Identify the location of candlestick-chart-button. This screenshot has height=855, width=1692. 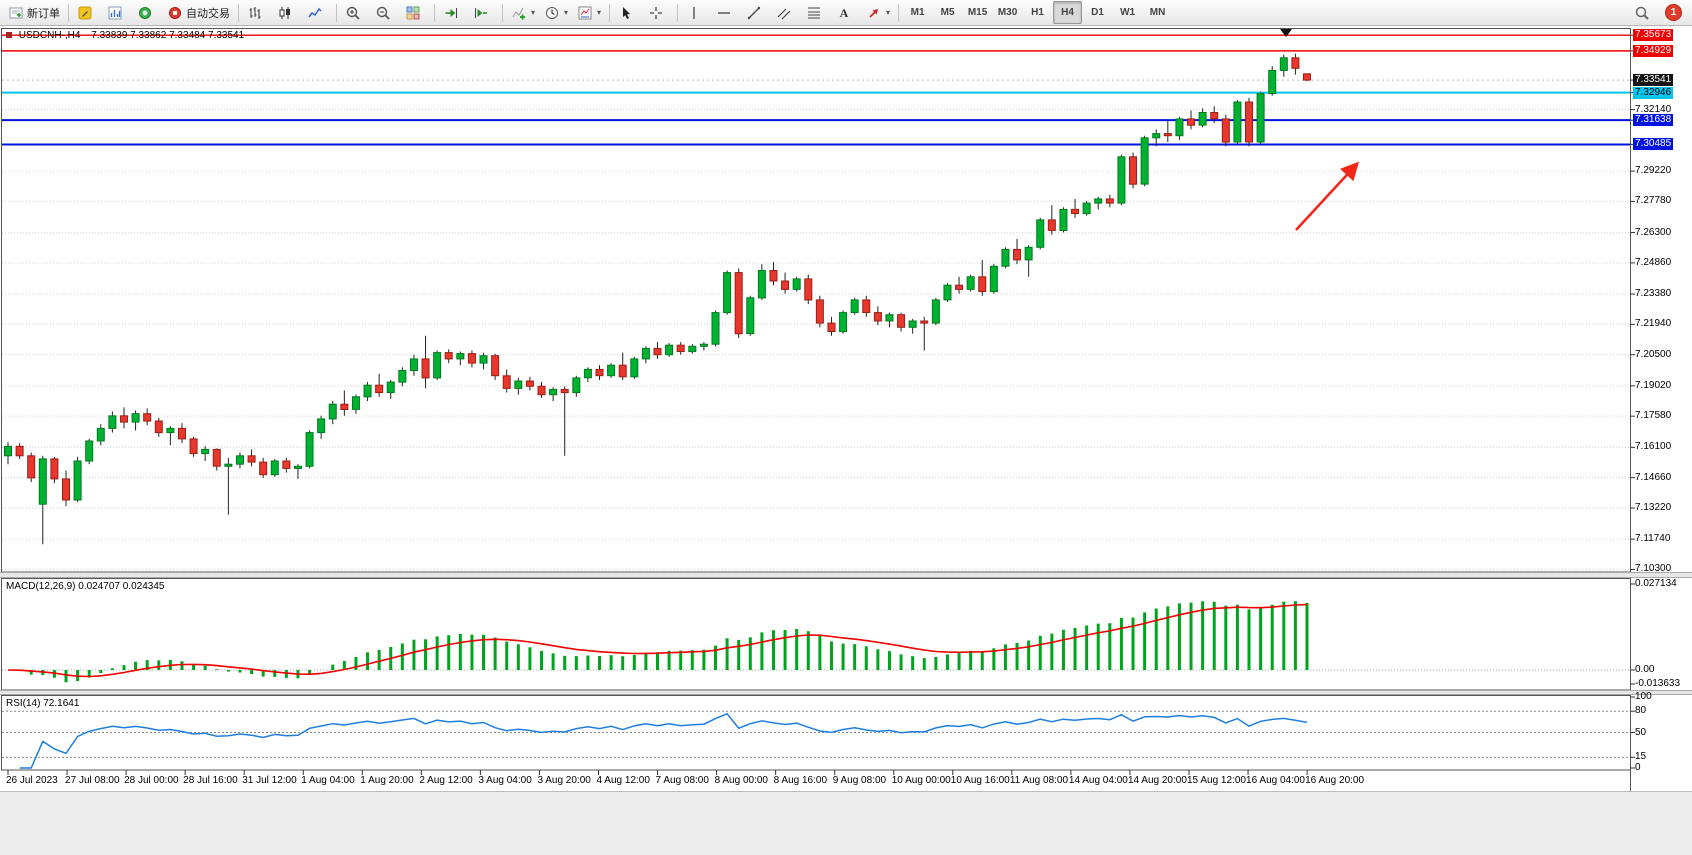
(287, 12).